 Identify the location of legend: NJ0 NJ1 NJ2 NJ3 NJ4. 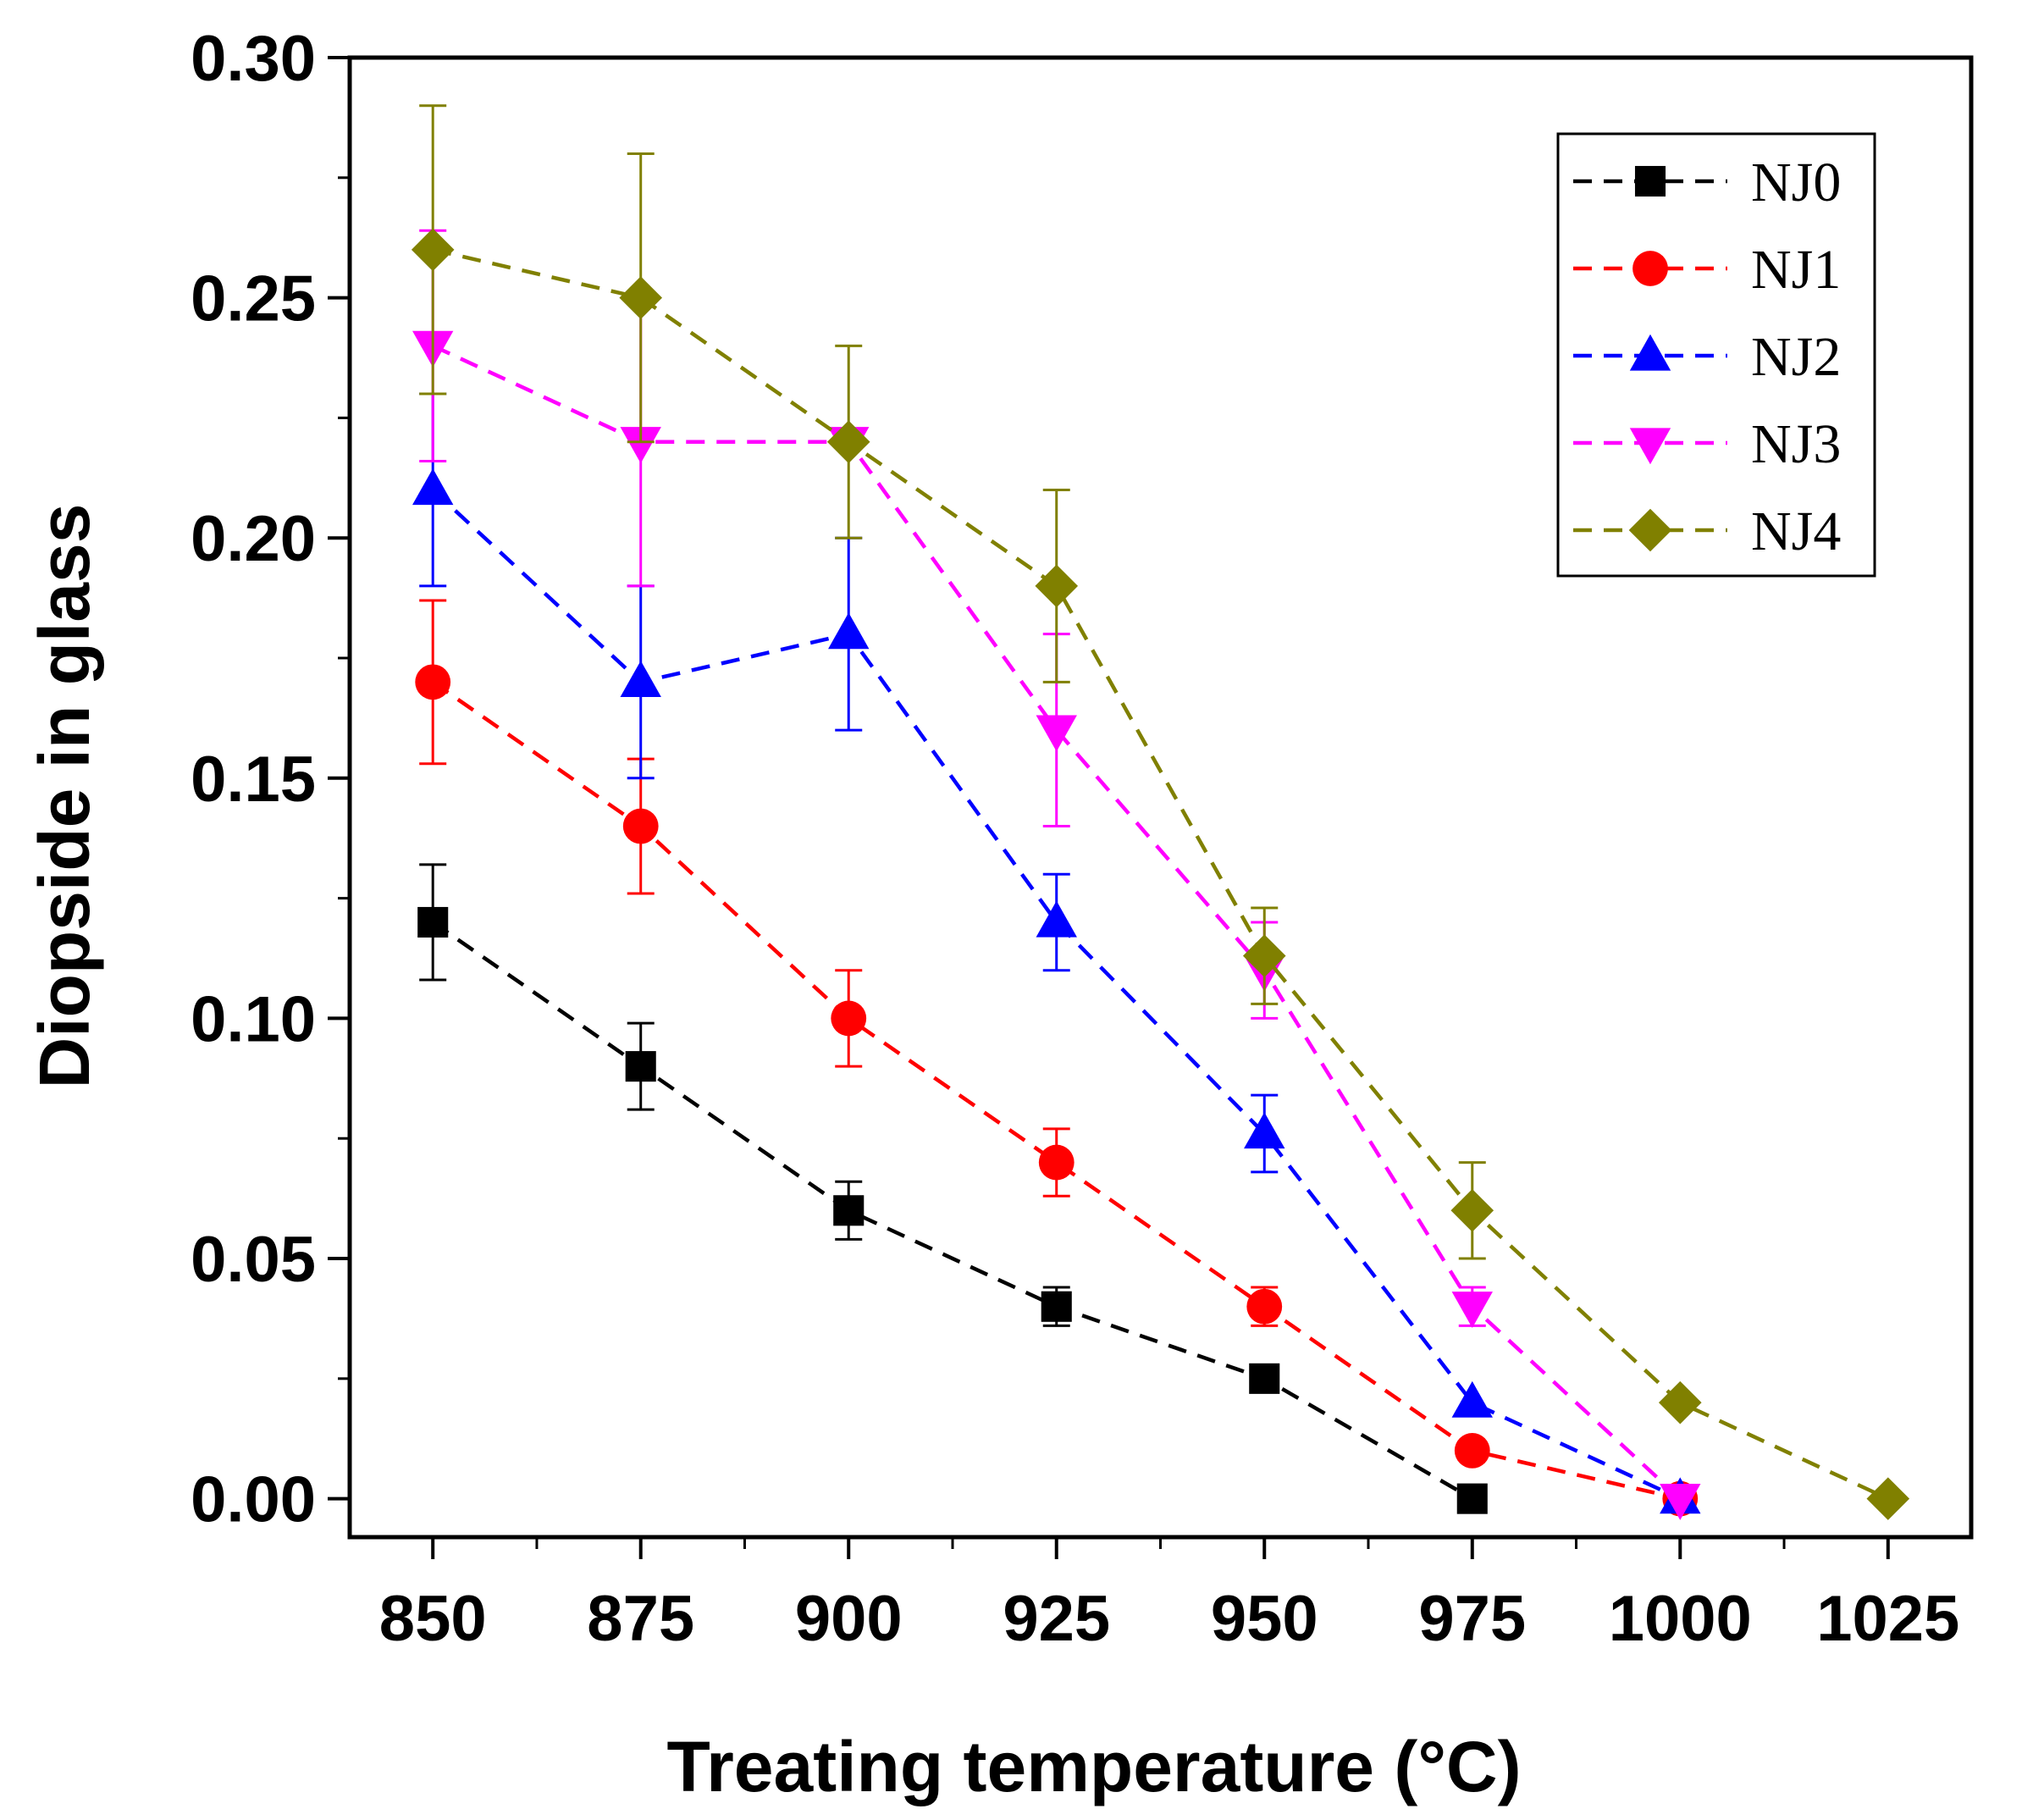
(1716, 355).